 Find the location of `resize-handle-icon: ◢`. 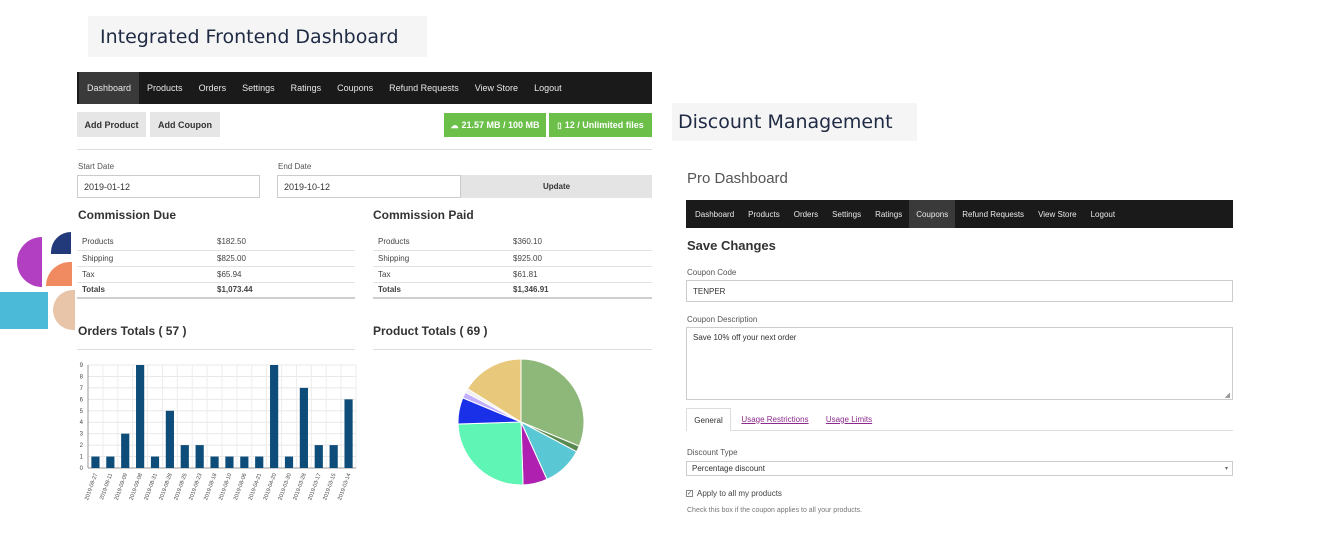

resize-handle-icon: ◢ is located at coordinates (1227, 395).